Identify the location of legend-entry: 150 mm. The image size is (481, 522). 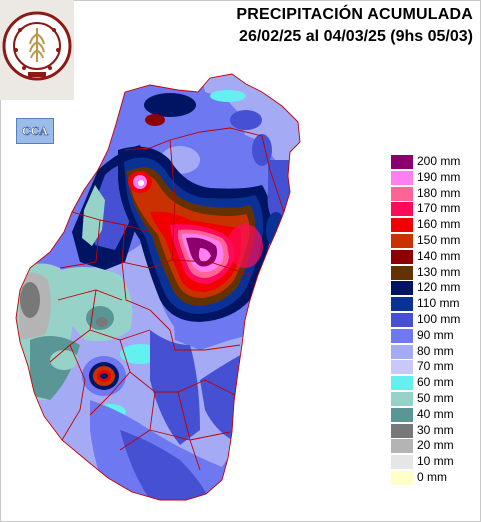
(435, 241).